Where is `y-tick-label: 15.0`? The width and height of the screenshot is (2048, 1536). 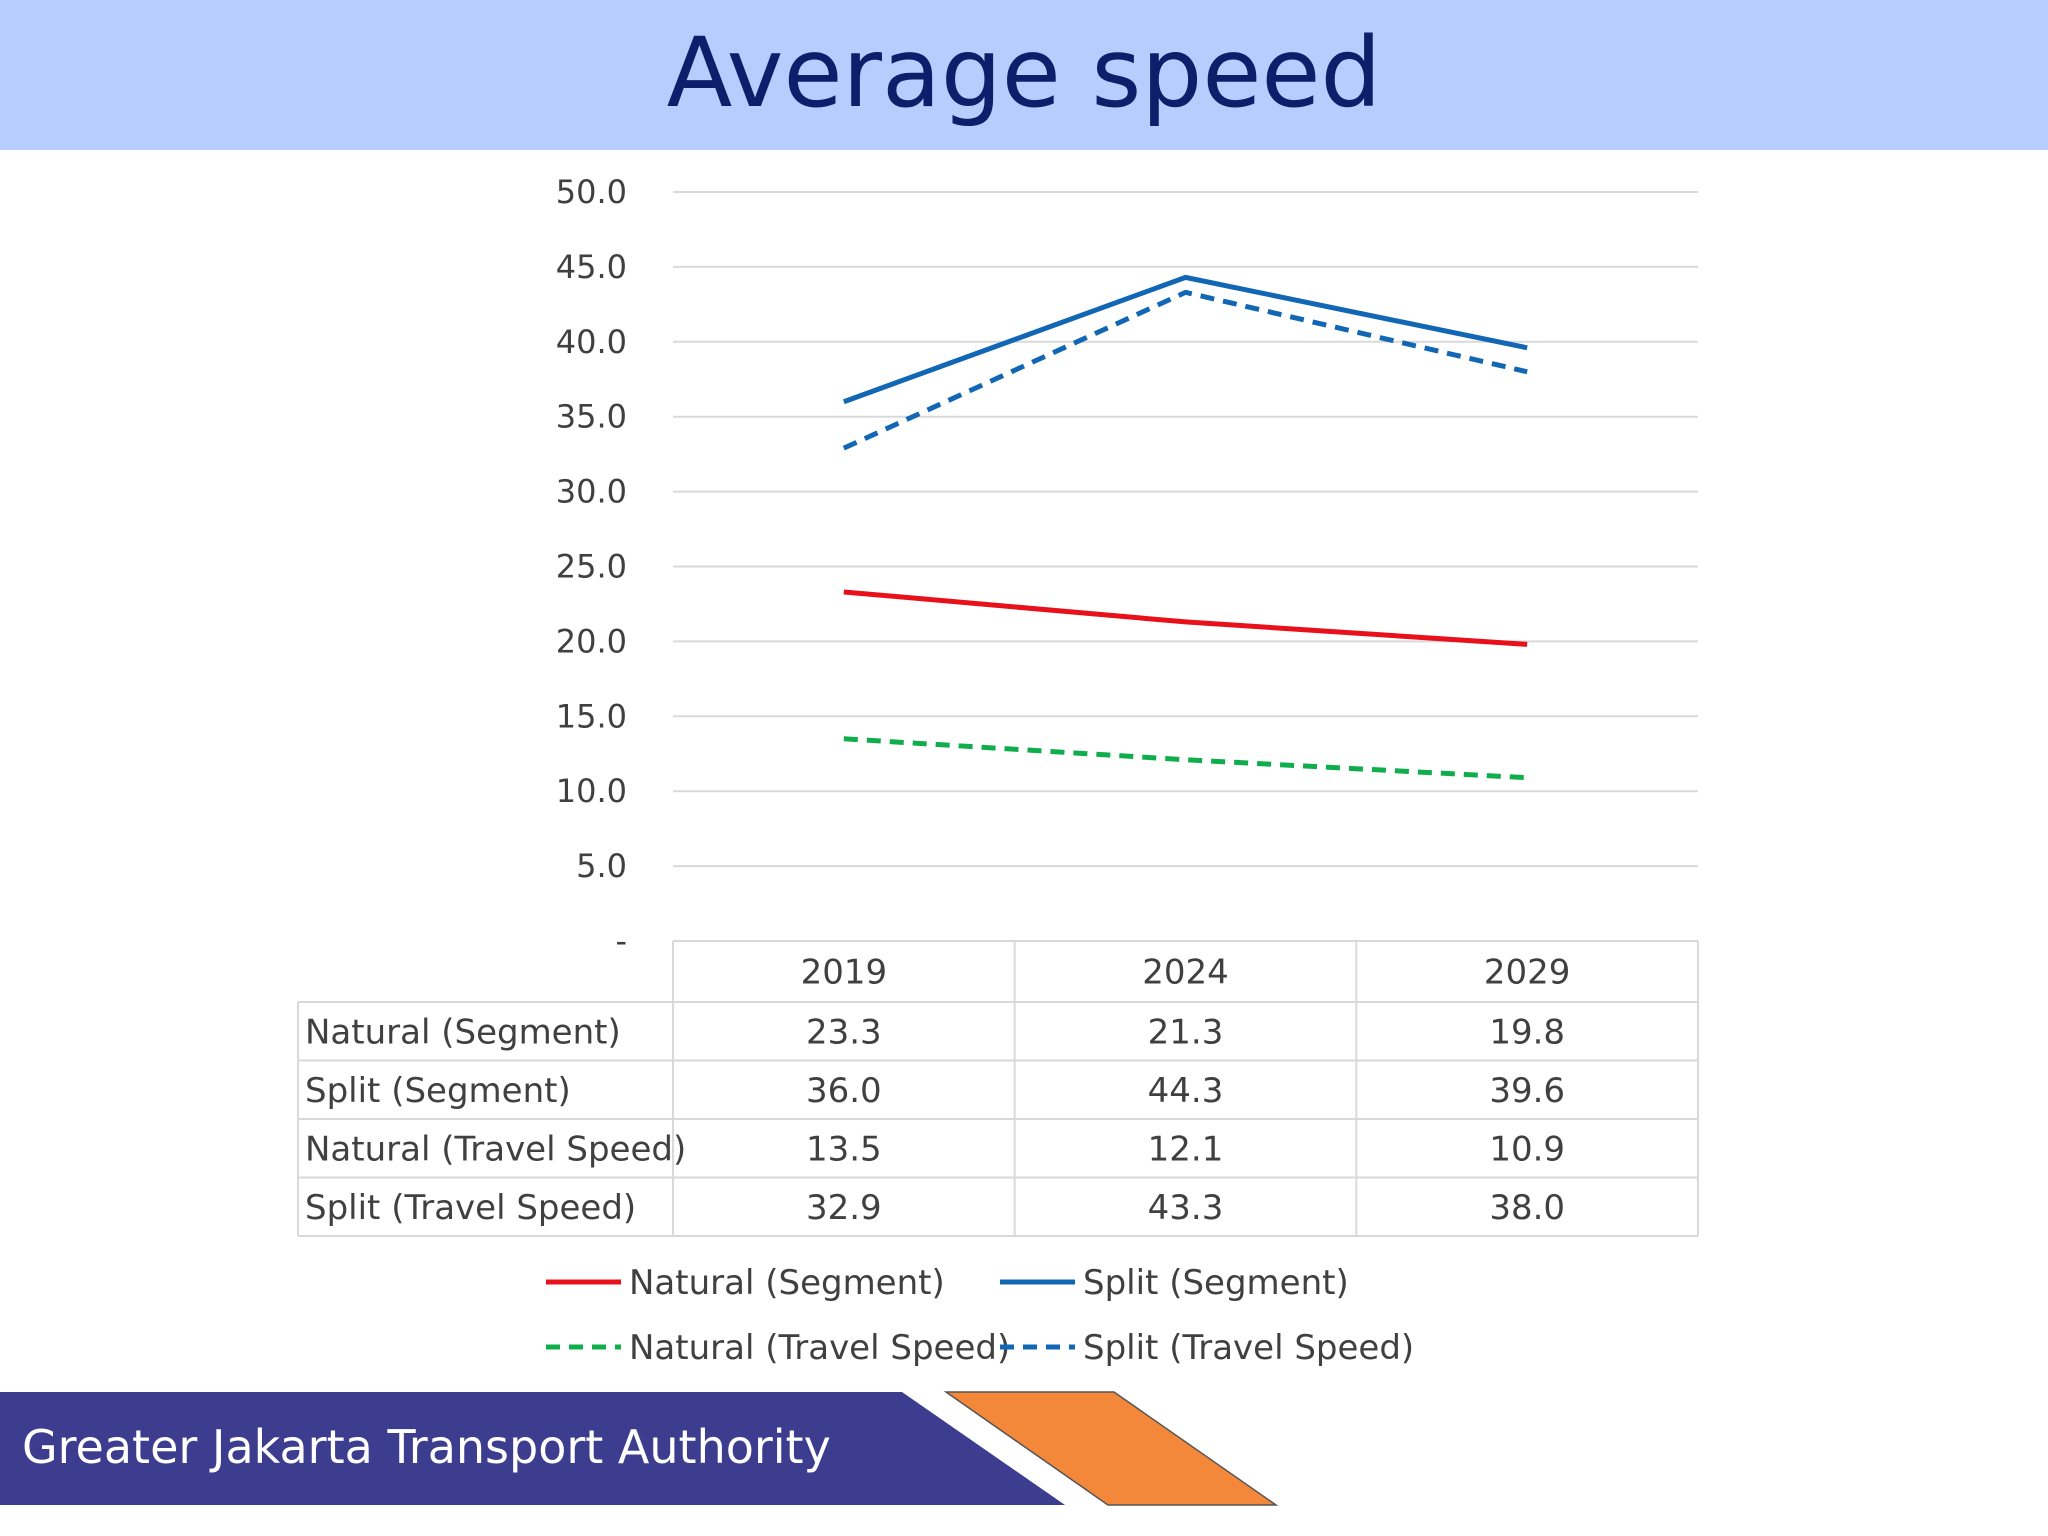 y-tick-label: 15.0 is located at coordinates (591, 716).